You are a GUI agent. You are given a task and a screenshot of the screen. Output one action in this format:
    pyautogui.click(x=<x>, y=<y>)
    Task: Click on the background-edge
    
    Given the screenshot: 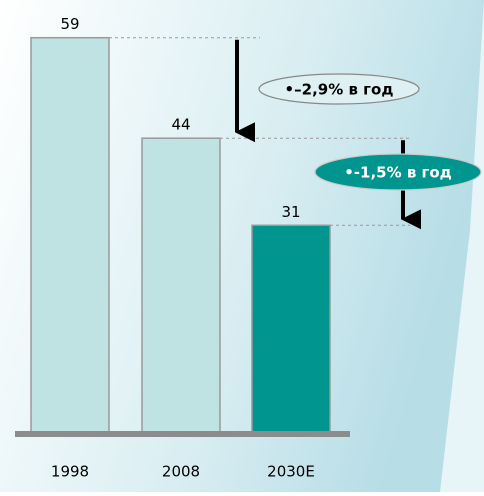 What is the action you would take?
    pyautogui.click(x=462, y=246)
    